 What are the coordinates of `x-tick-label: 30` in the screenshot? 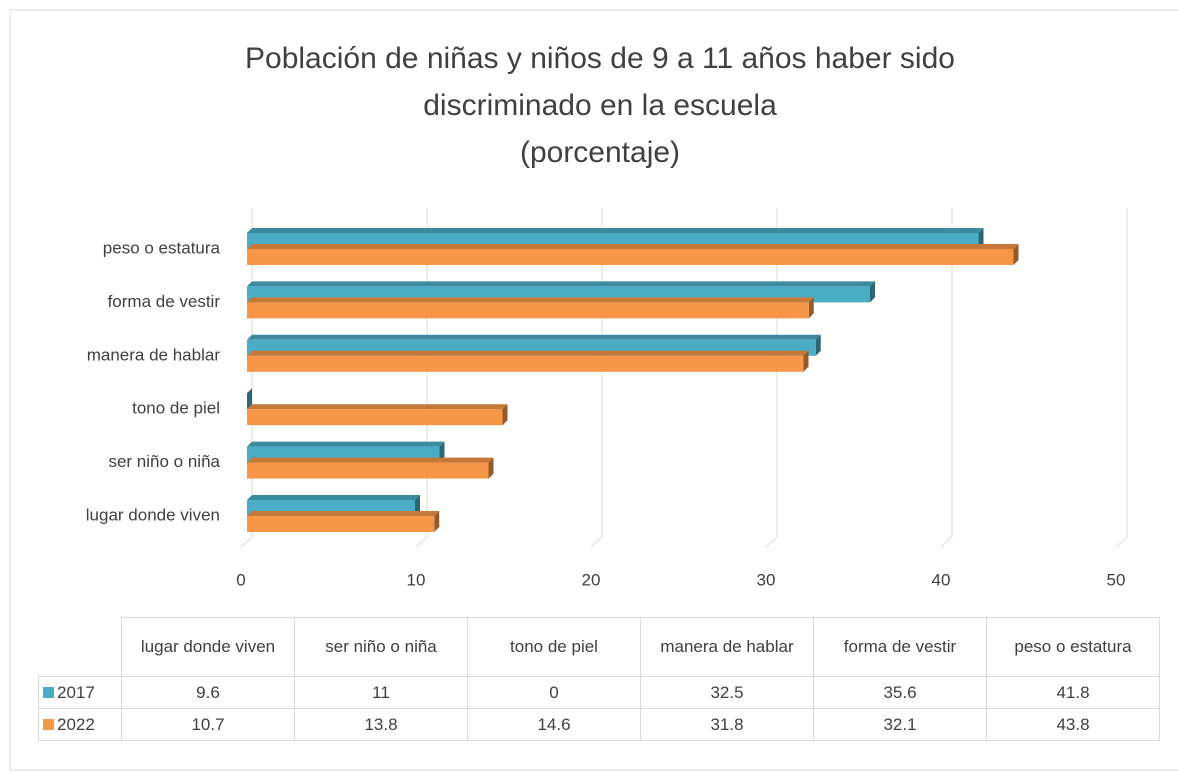 It's located at (766, 579).